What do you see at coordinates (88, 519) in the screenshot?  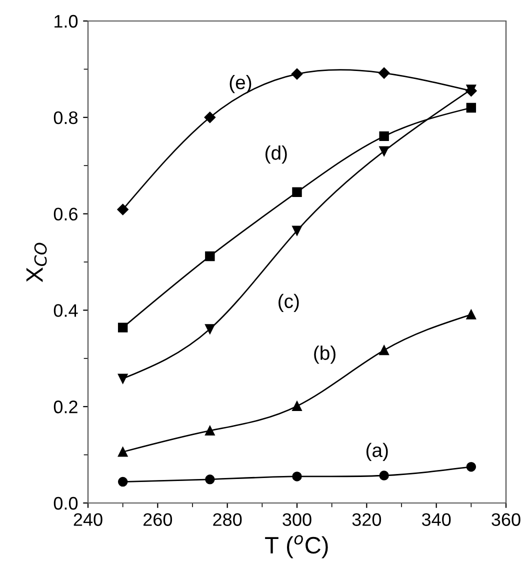 I see `x-tick-label: 240` at bounding box center [88, 519].